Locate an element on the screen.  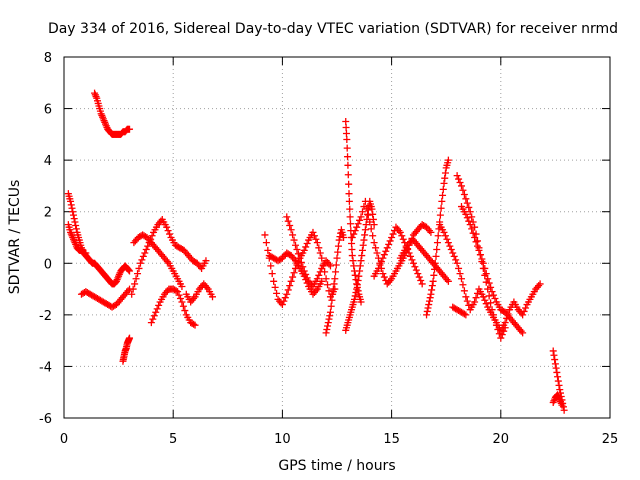
y-tick-label: 6 is located at coordinates (48, 110).